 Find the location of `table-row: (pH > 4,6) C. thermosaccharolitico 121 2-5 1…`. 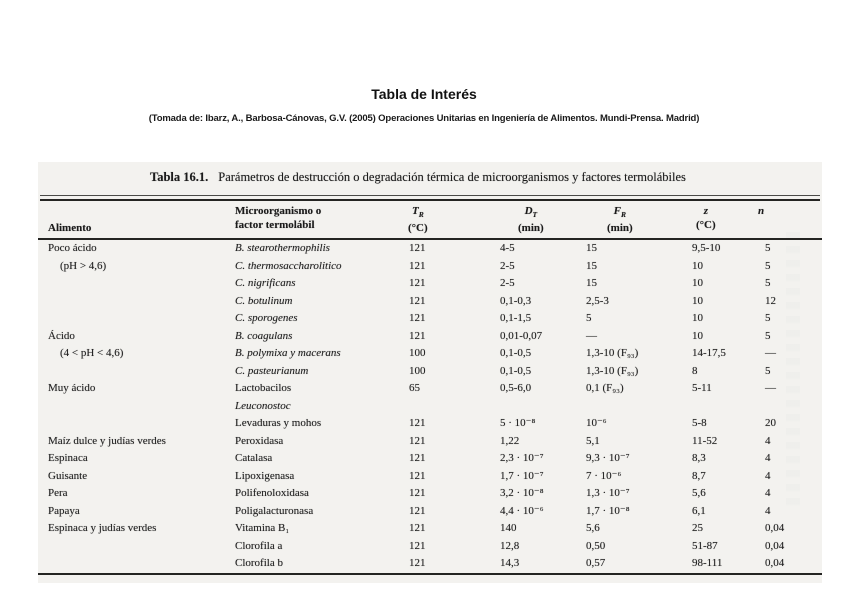

table-row: (pH > 4,6) C. thermosaccharolitico 121 2-5 1… is located at coordinates (430, 267).